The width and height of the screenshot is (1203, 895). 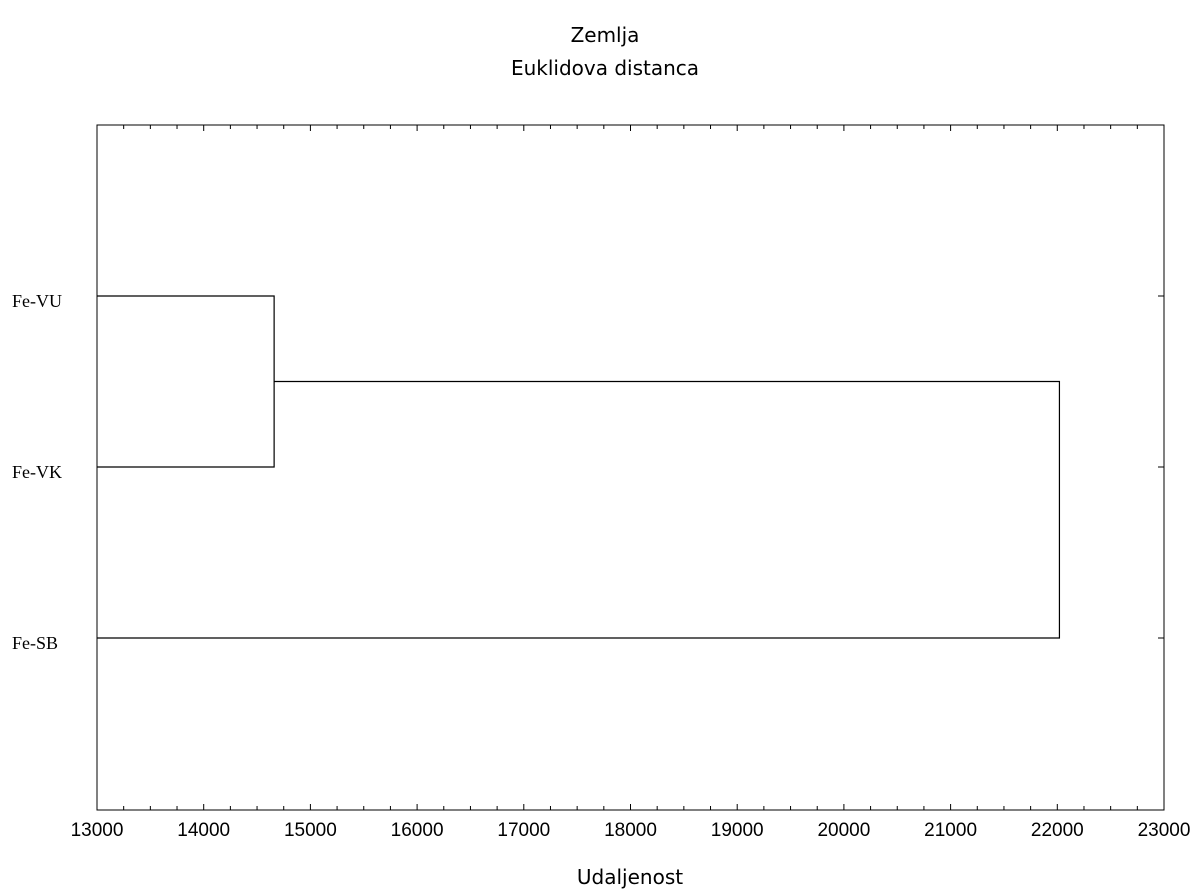 I want to click on x-tick-label: 14000, so click(x=203, y=830).